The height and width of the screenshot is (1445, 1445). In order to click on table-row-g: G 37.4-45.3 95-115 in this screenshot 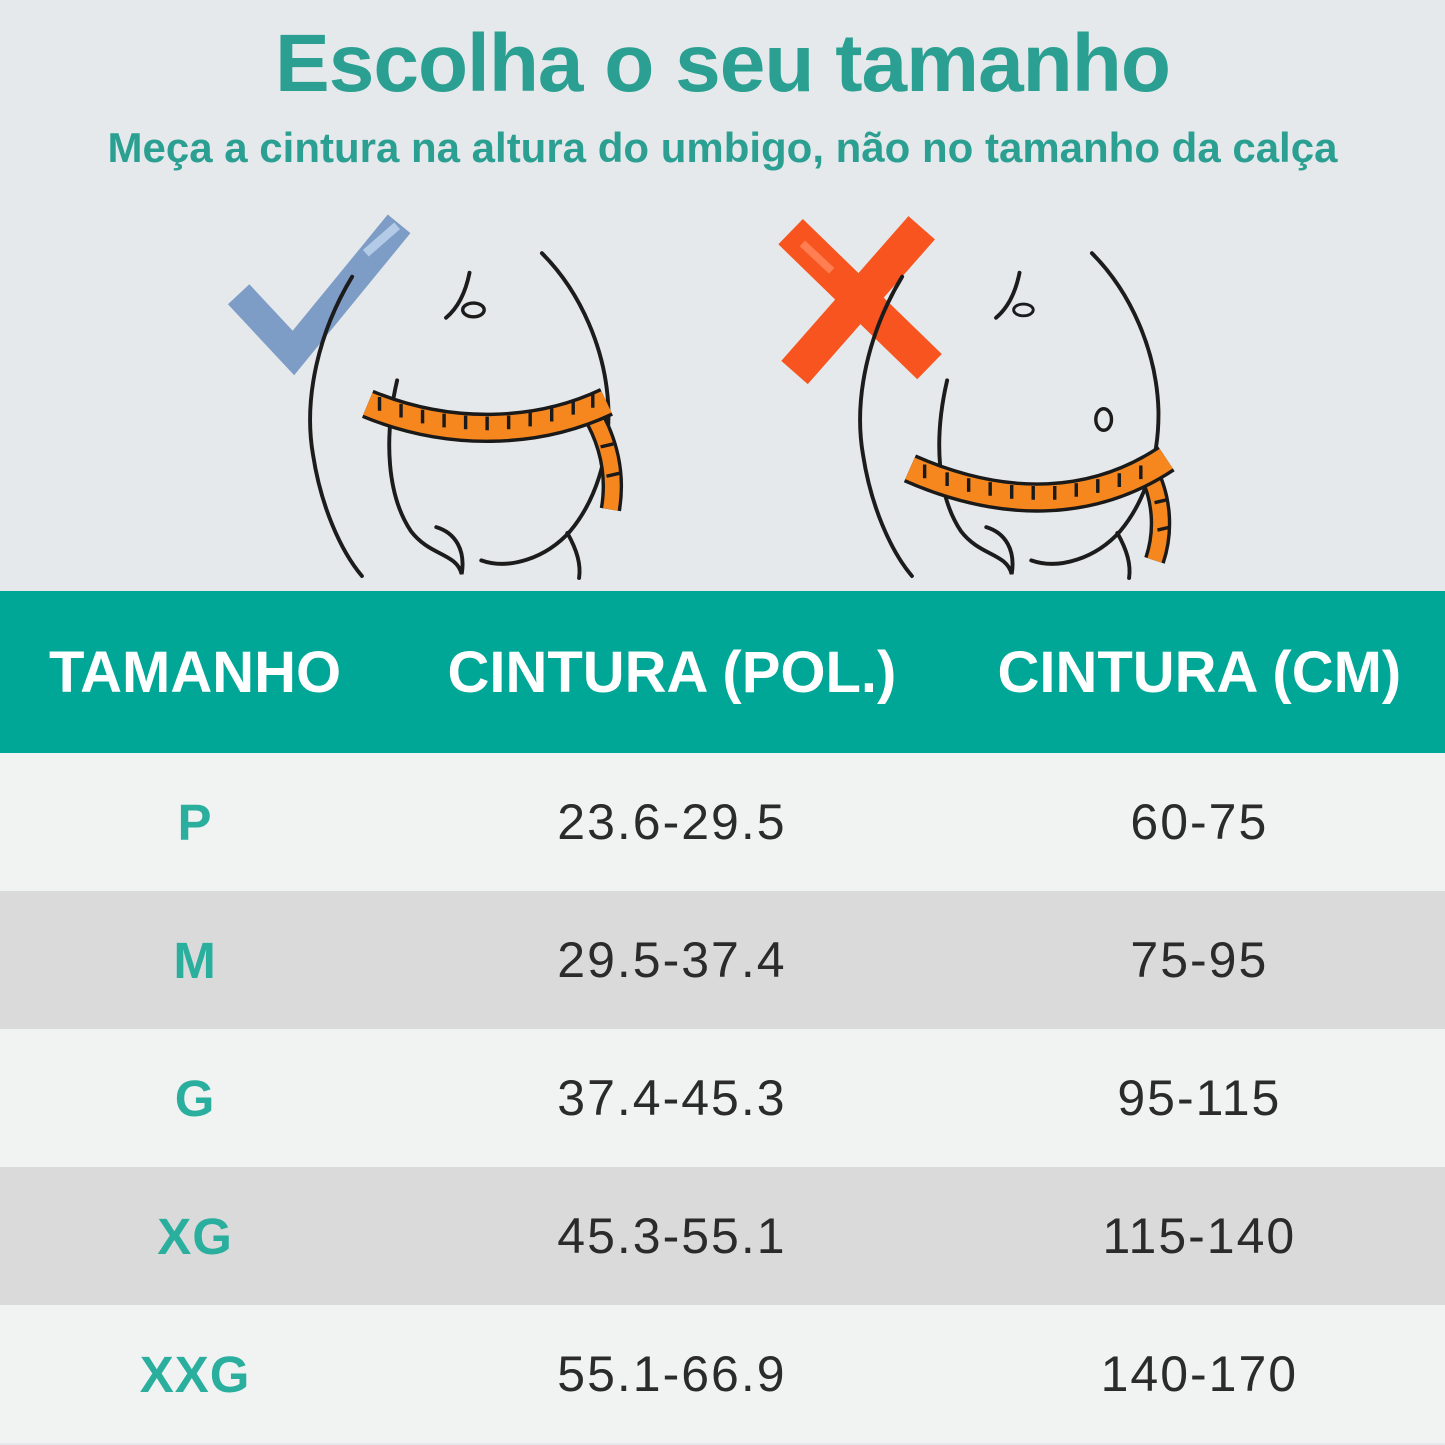, I will do `click(722, 1098)`.